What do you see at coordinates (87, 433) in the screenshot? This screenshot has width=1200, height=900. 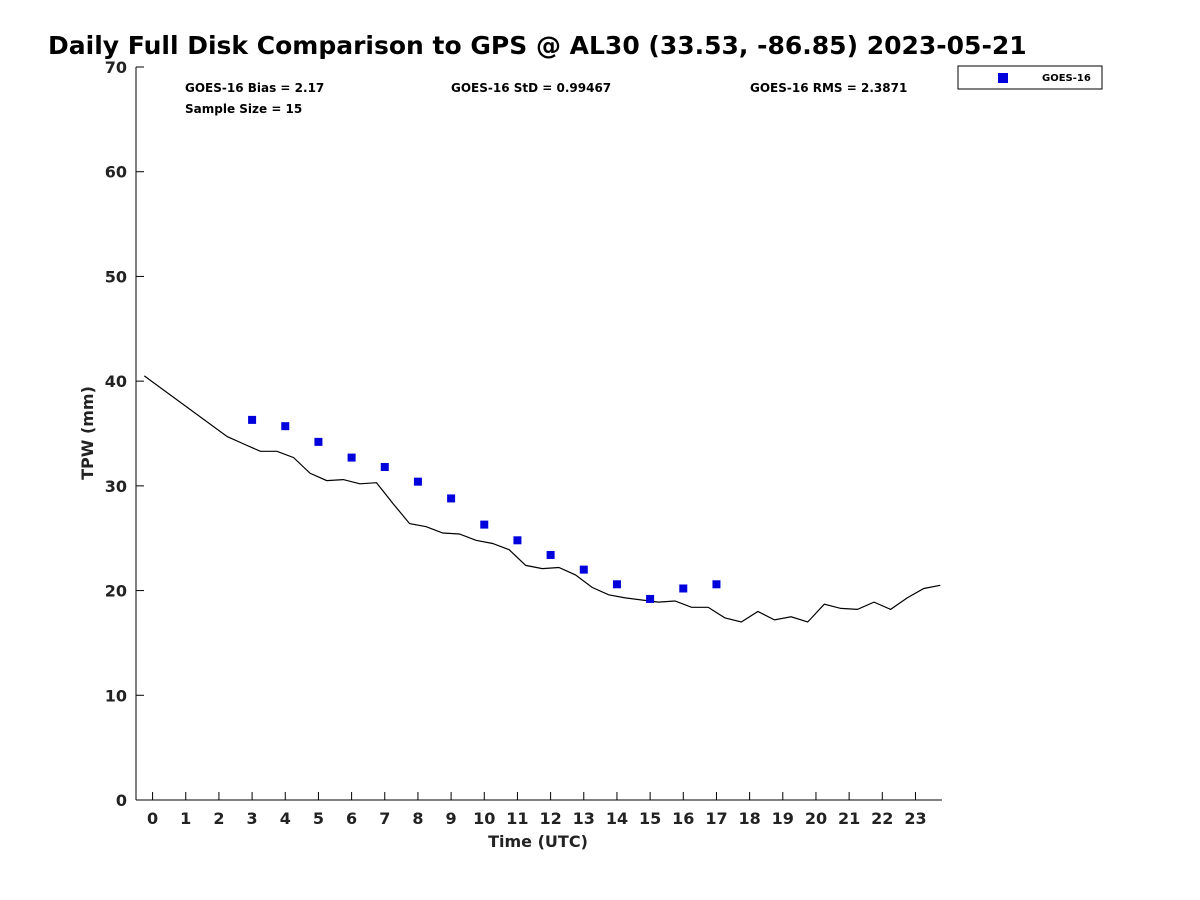 I see `y-axis-label: TPW (mm)` at bounding box center [87, 433].